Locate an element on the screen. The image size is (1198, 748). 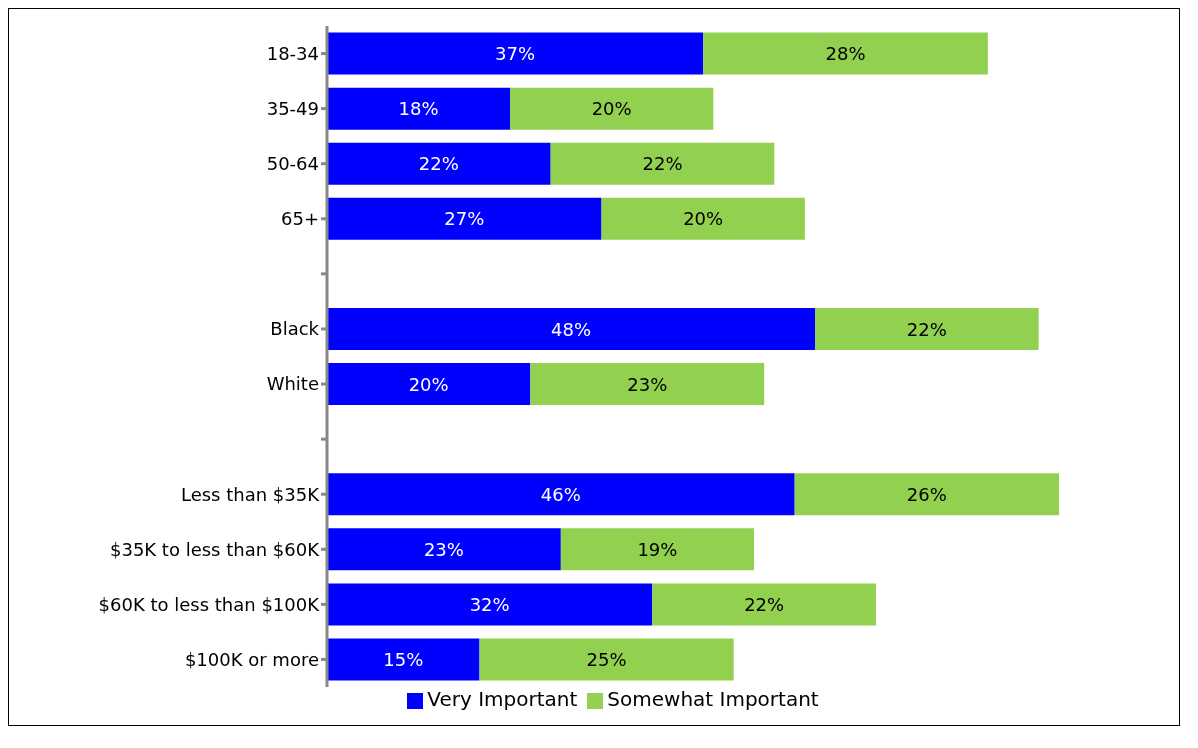
data-label: 28% is located at coordinates (845, 54).